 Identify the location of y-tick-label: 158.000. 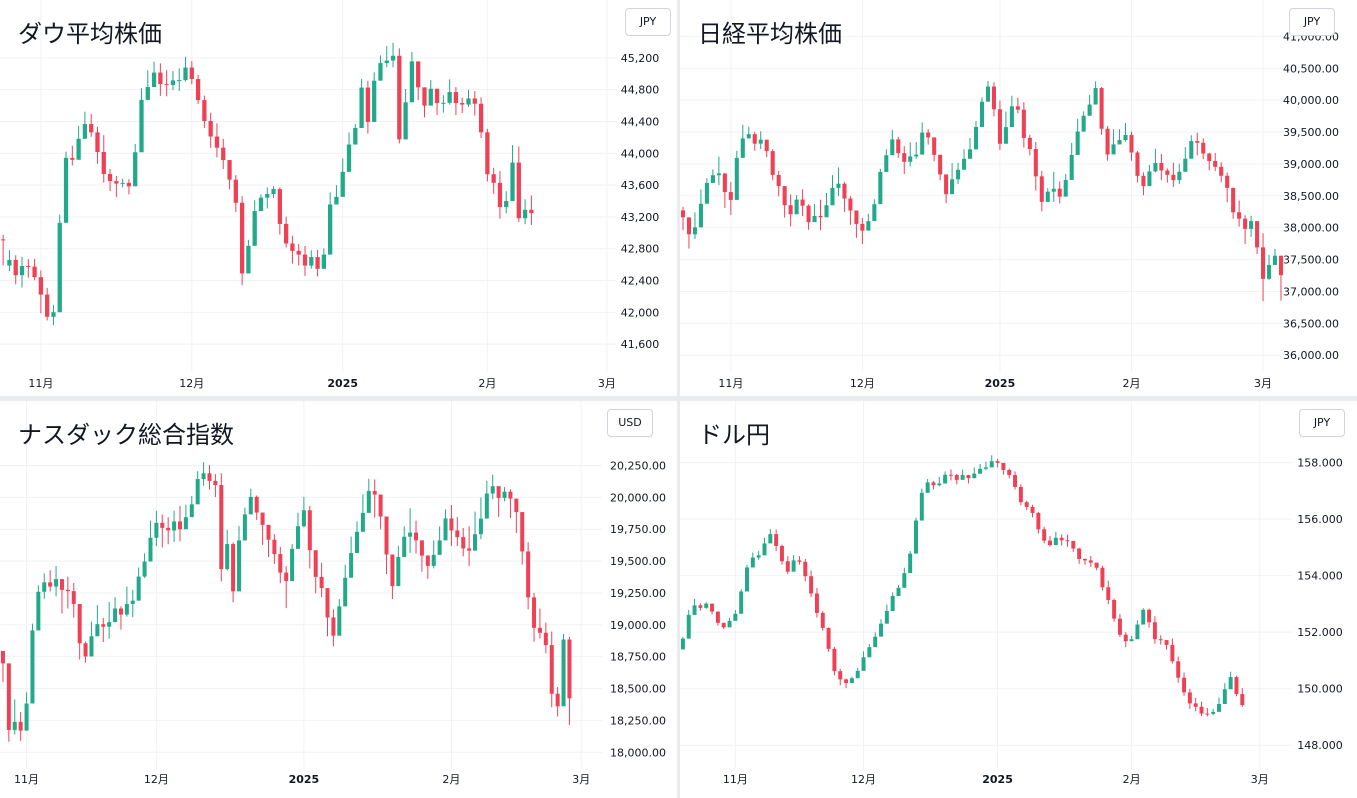
(1320, 463).